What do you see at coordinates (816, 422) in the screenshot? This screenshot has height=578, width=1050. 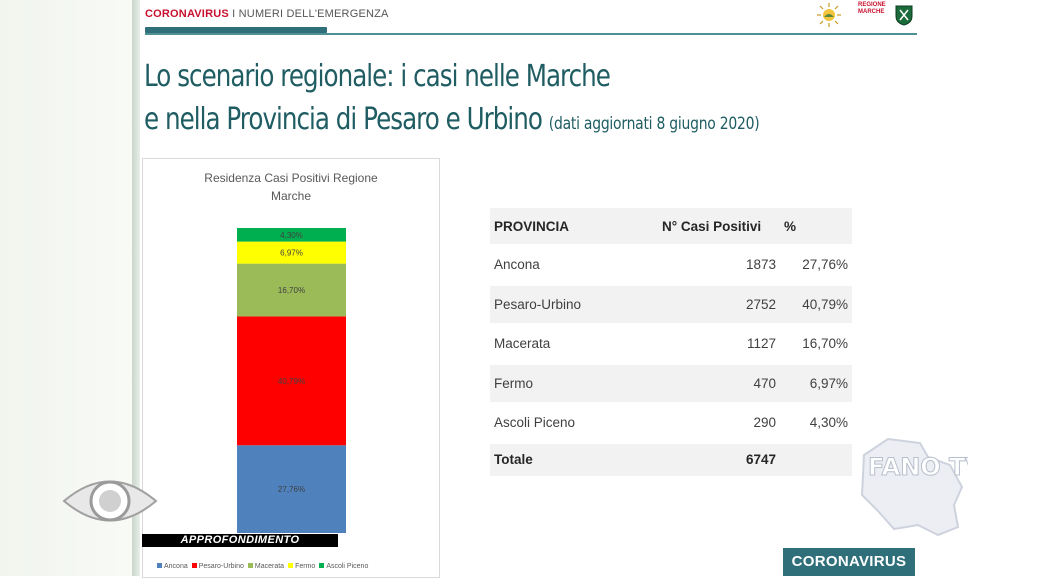 I see `cell-pct: 4,30%` at bounding box center [816, 422].